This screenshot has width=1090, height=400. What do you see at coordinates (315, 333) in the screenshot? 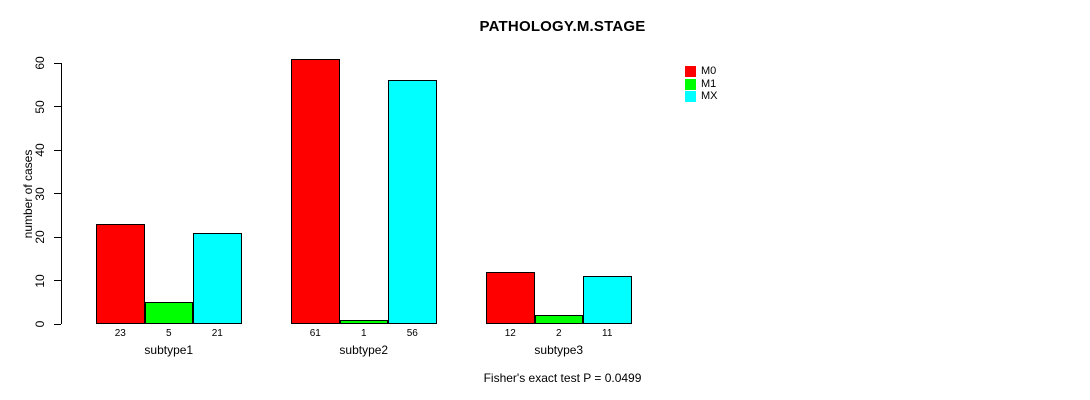
I see `bar-value-label: 61` at bounding box center [315, 333].